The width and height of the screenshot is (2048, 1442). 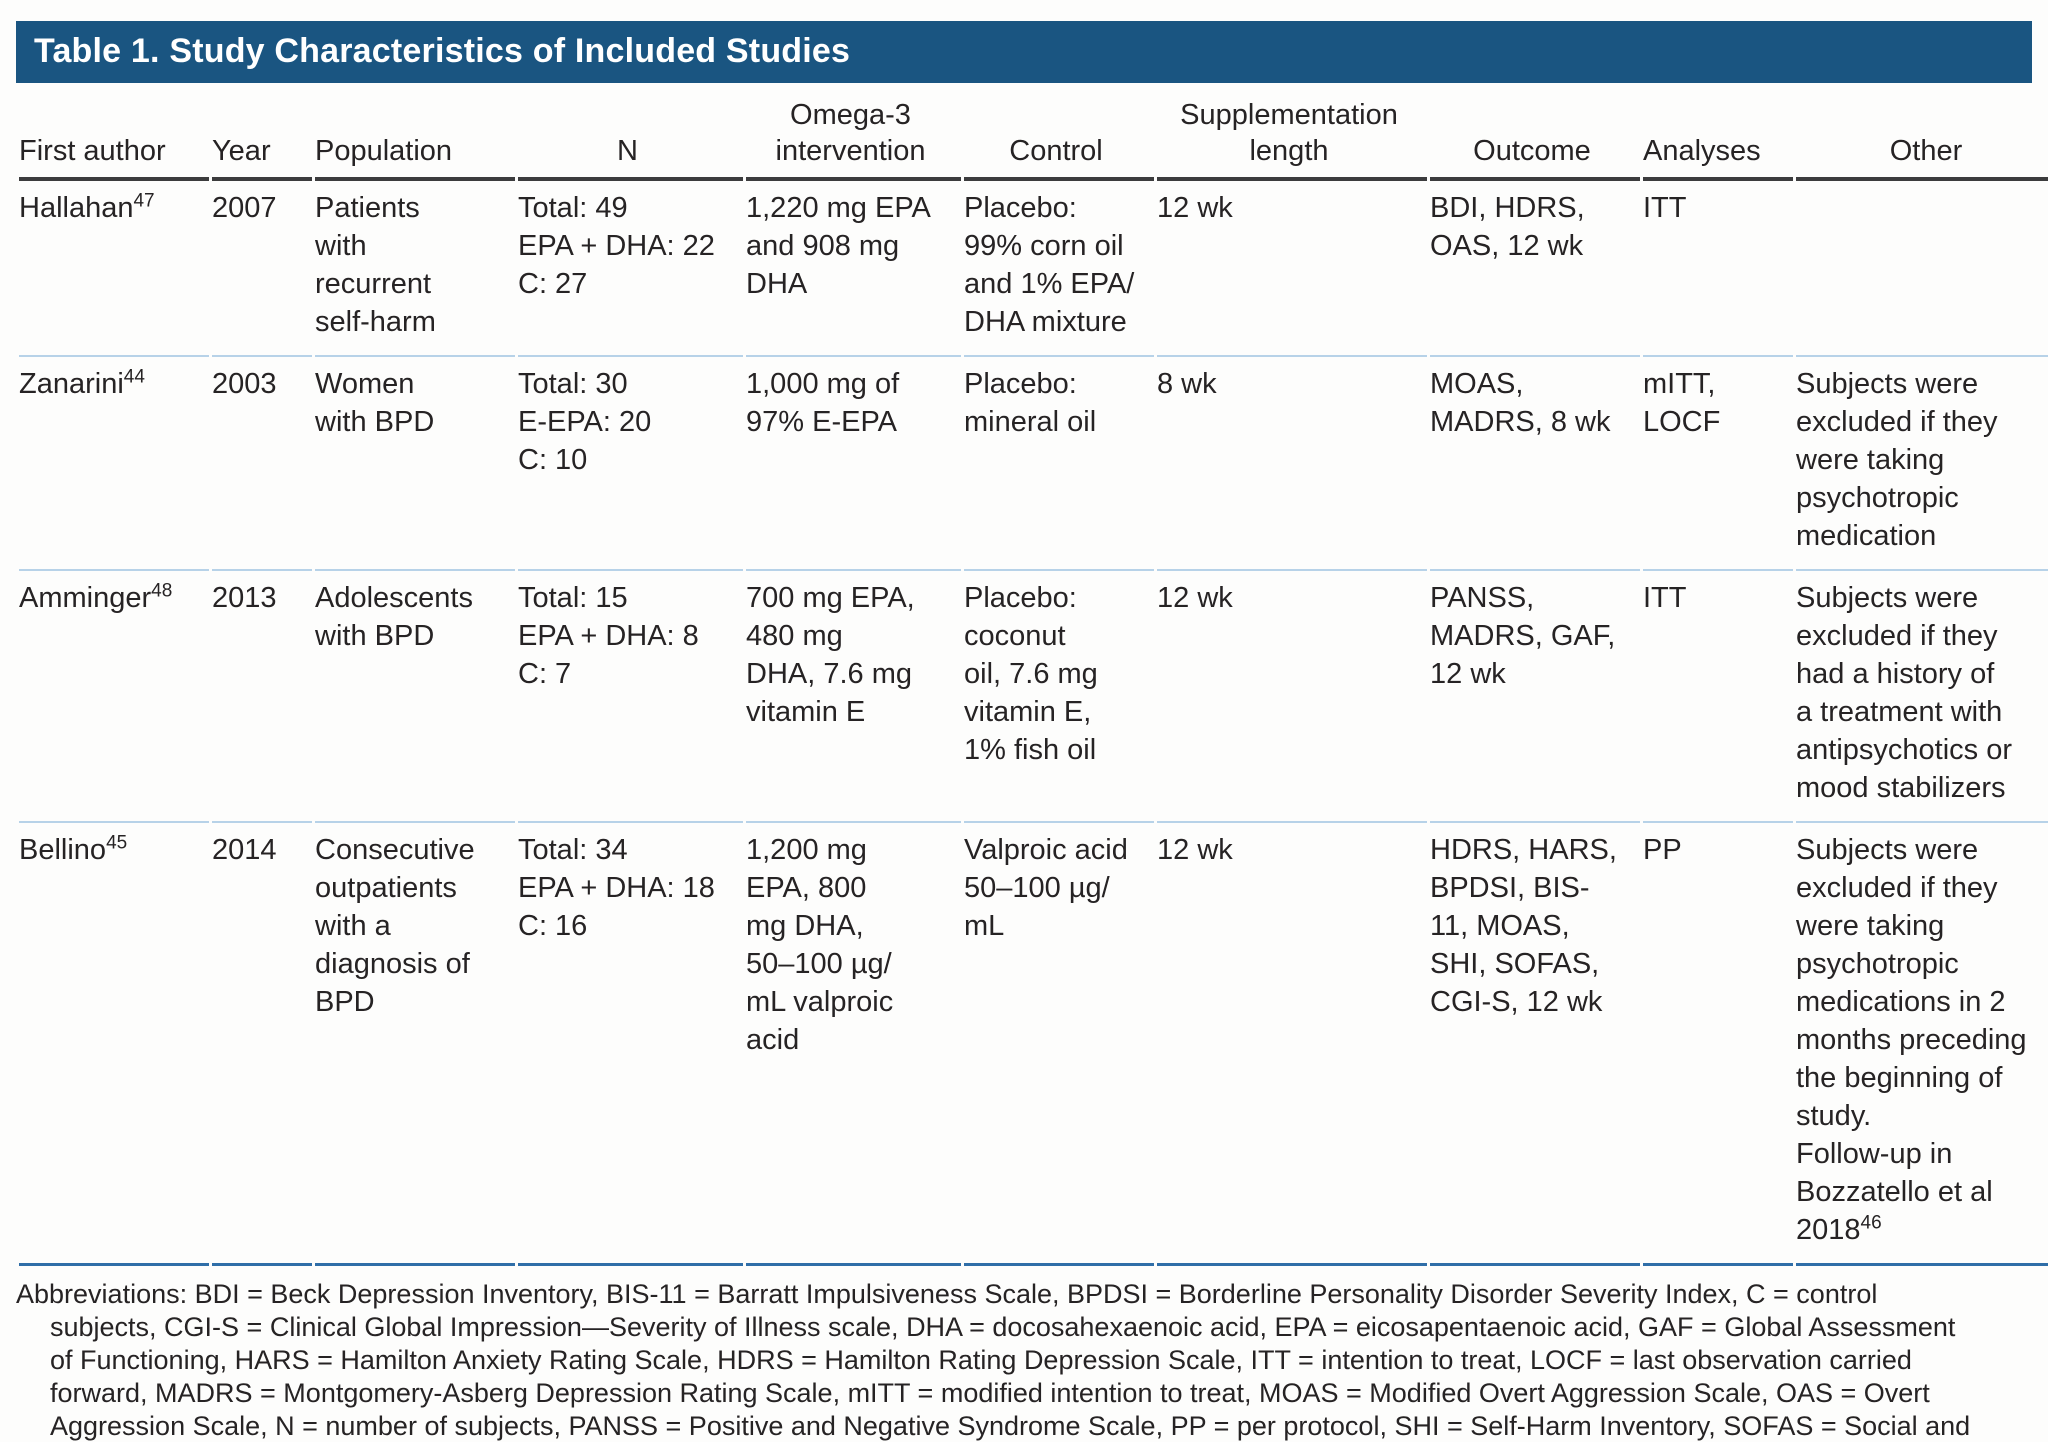 I want to click on cell-outcome: MOAS, MADRS, 8 wk, so click(x=1535, y=464).